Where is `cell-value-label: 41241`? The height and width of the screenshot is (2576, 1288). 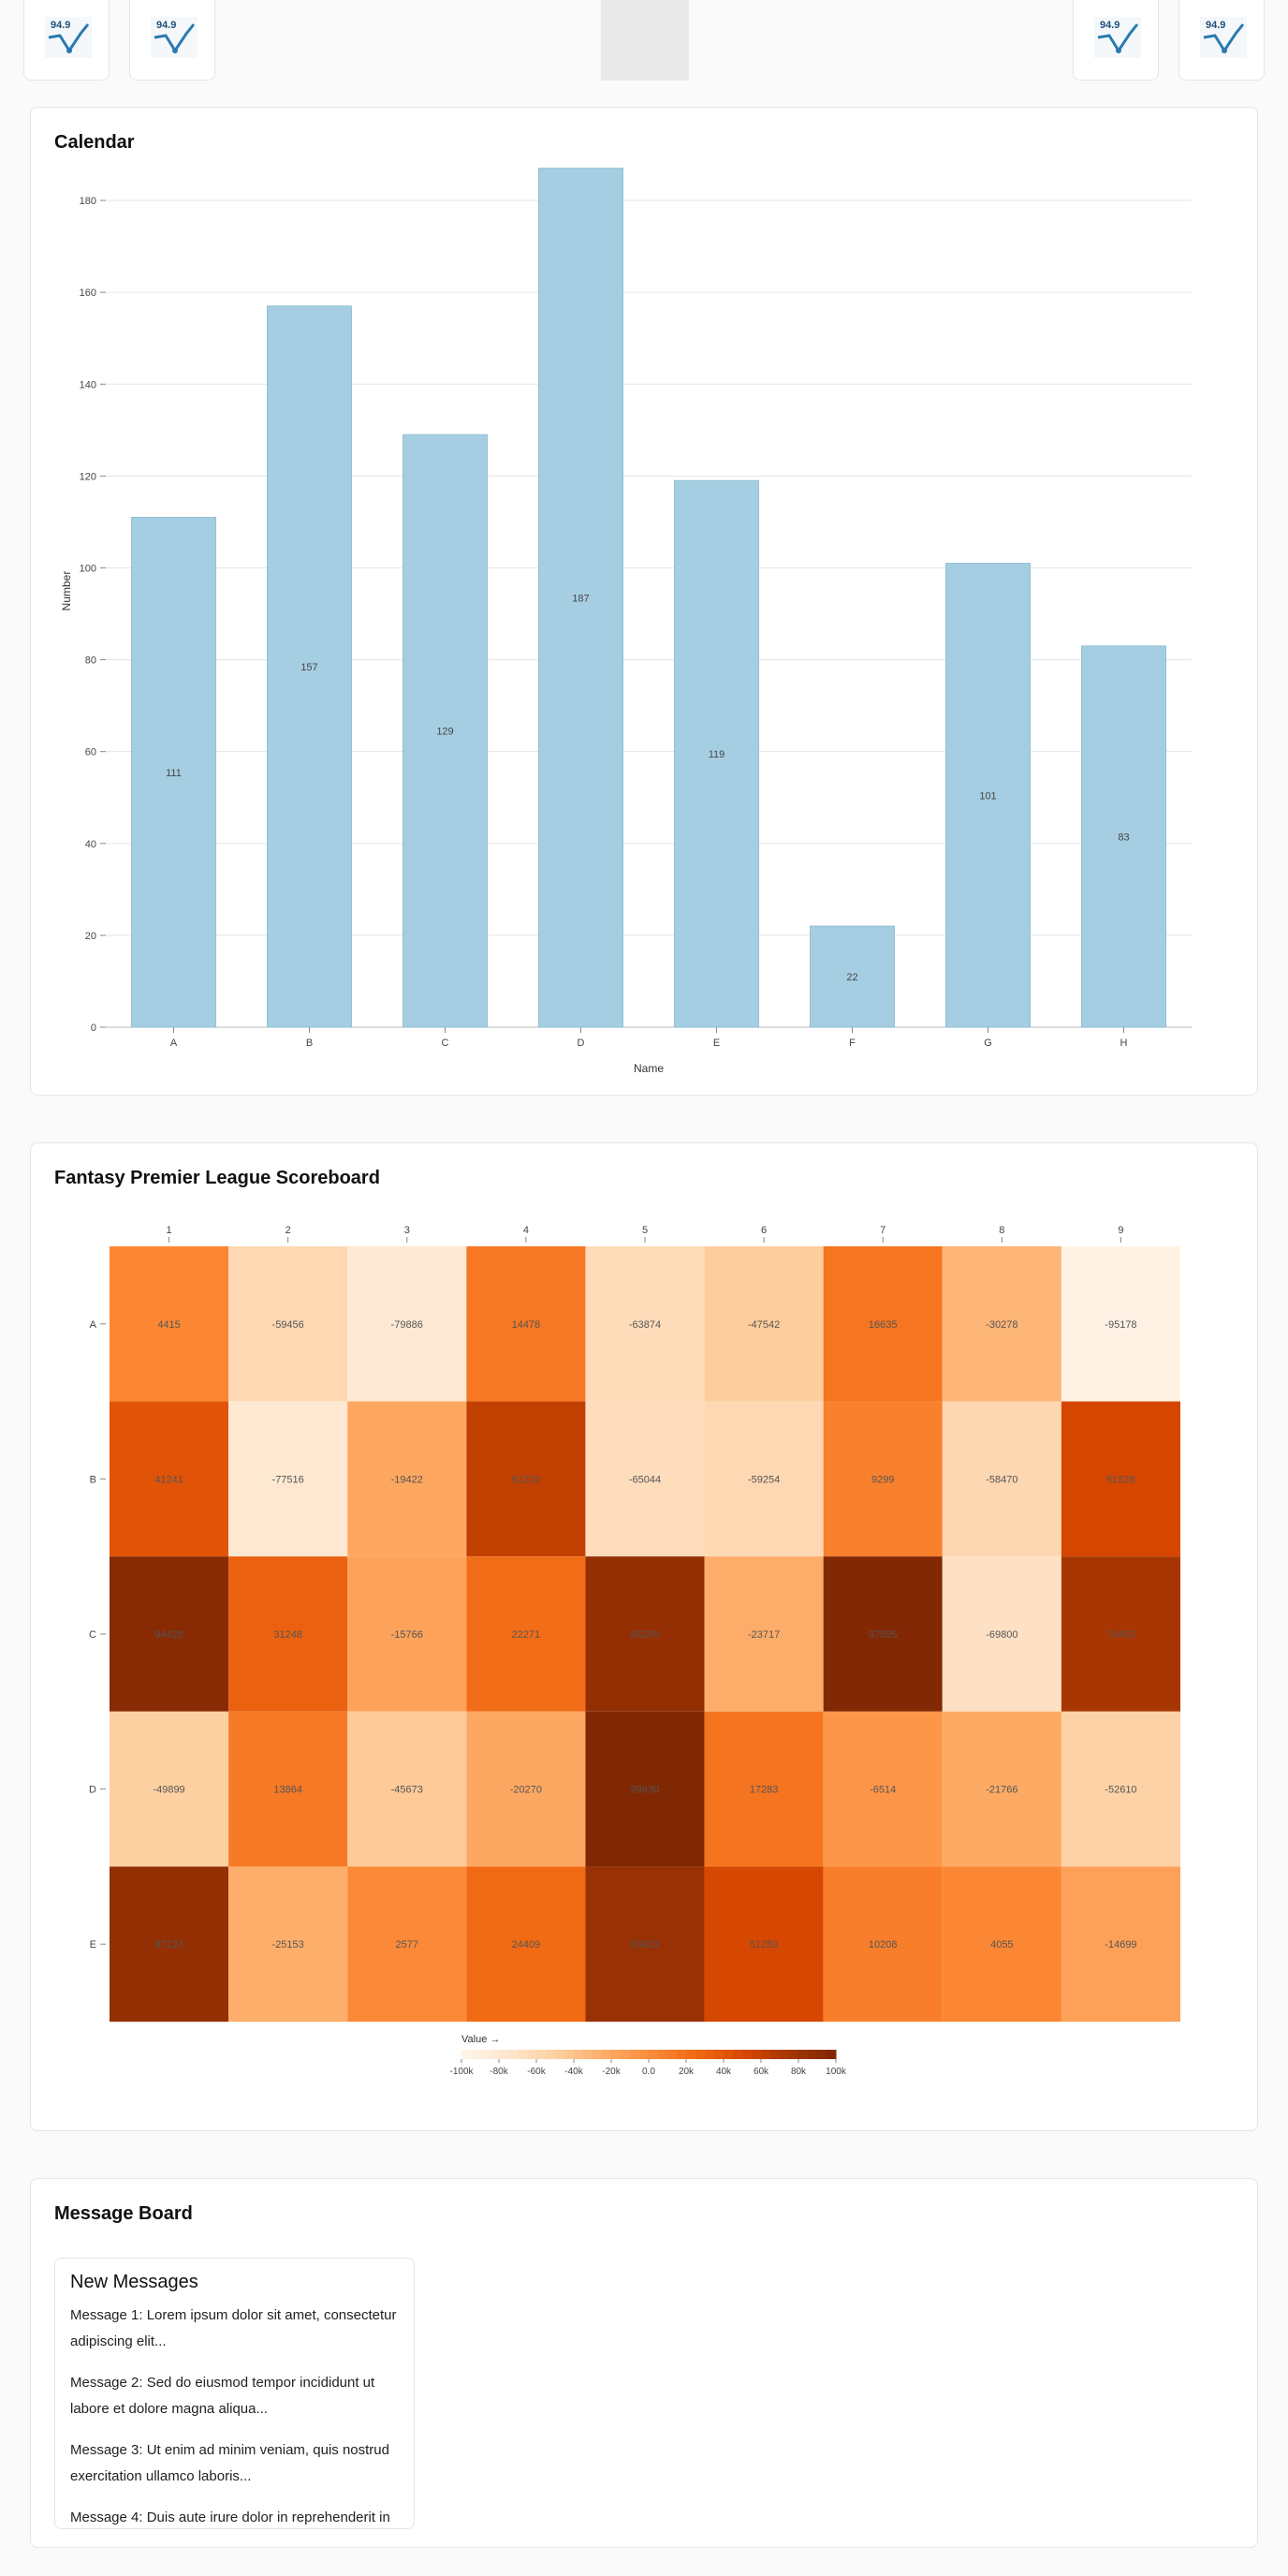 cell-value-label: 41241 is located at coordinates (168, 1479).